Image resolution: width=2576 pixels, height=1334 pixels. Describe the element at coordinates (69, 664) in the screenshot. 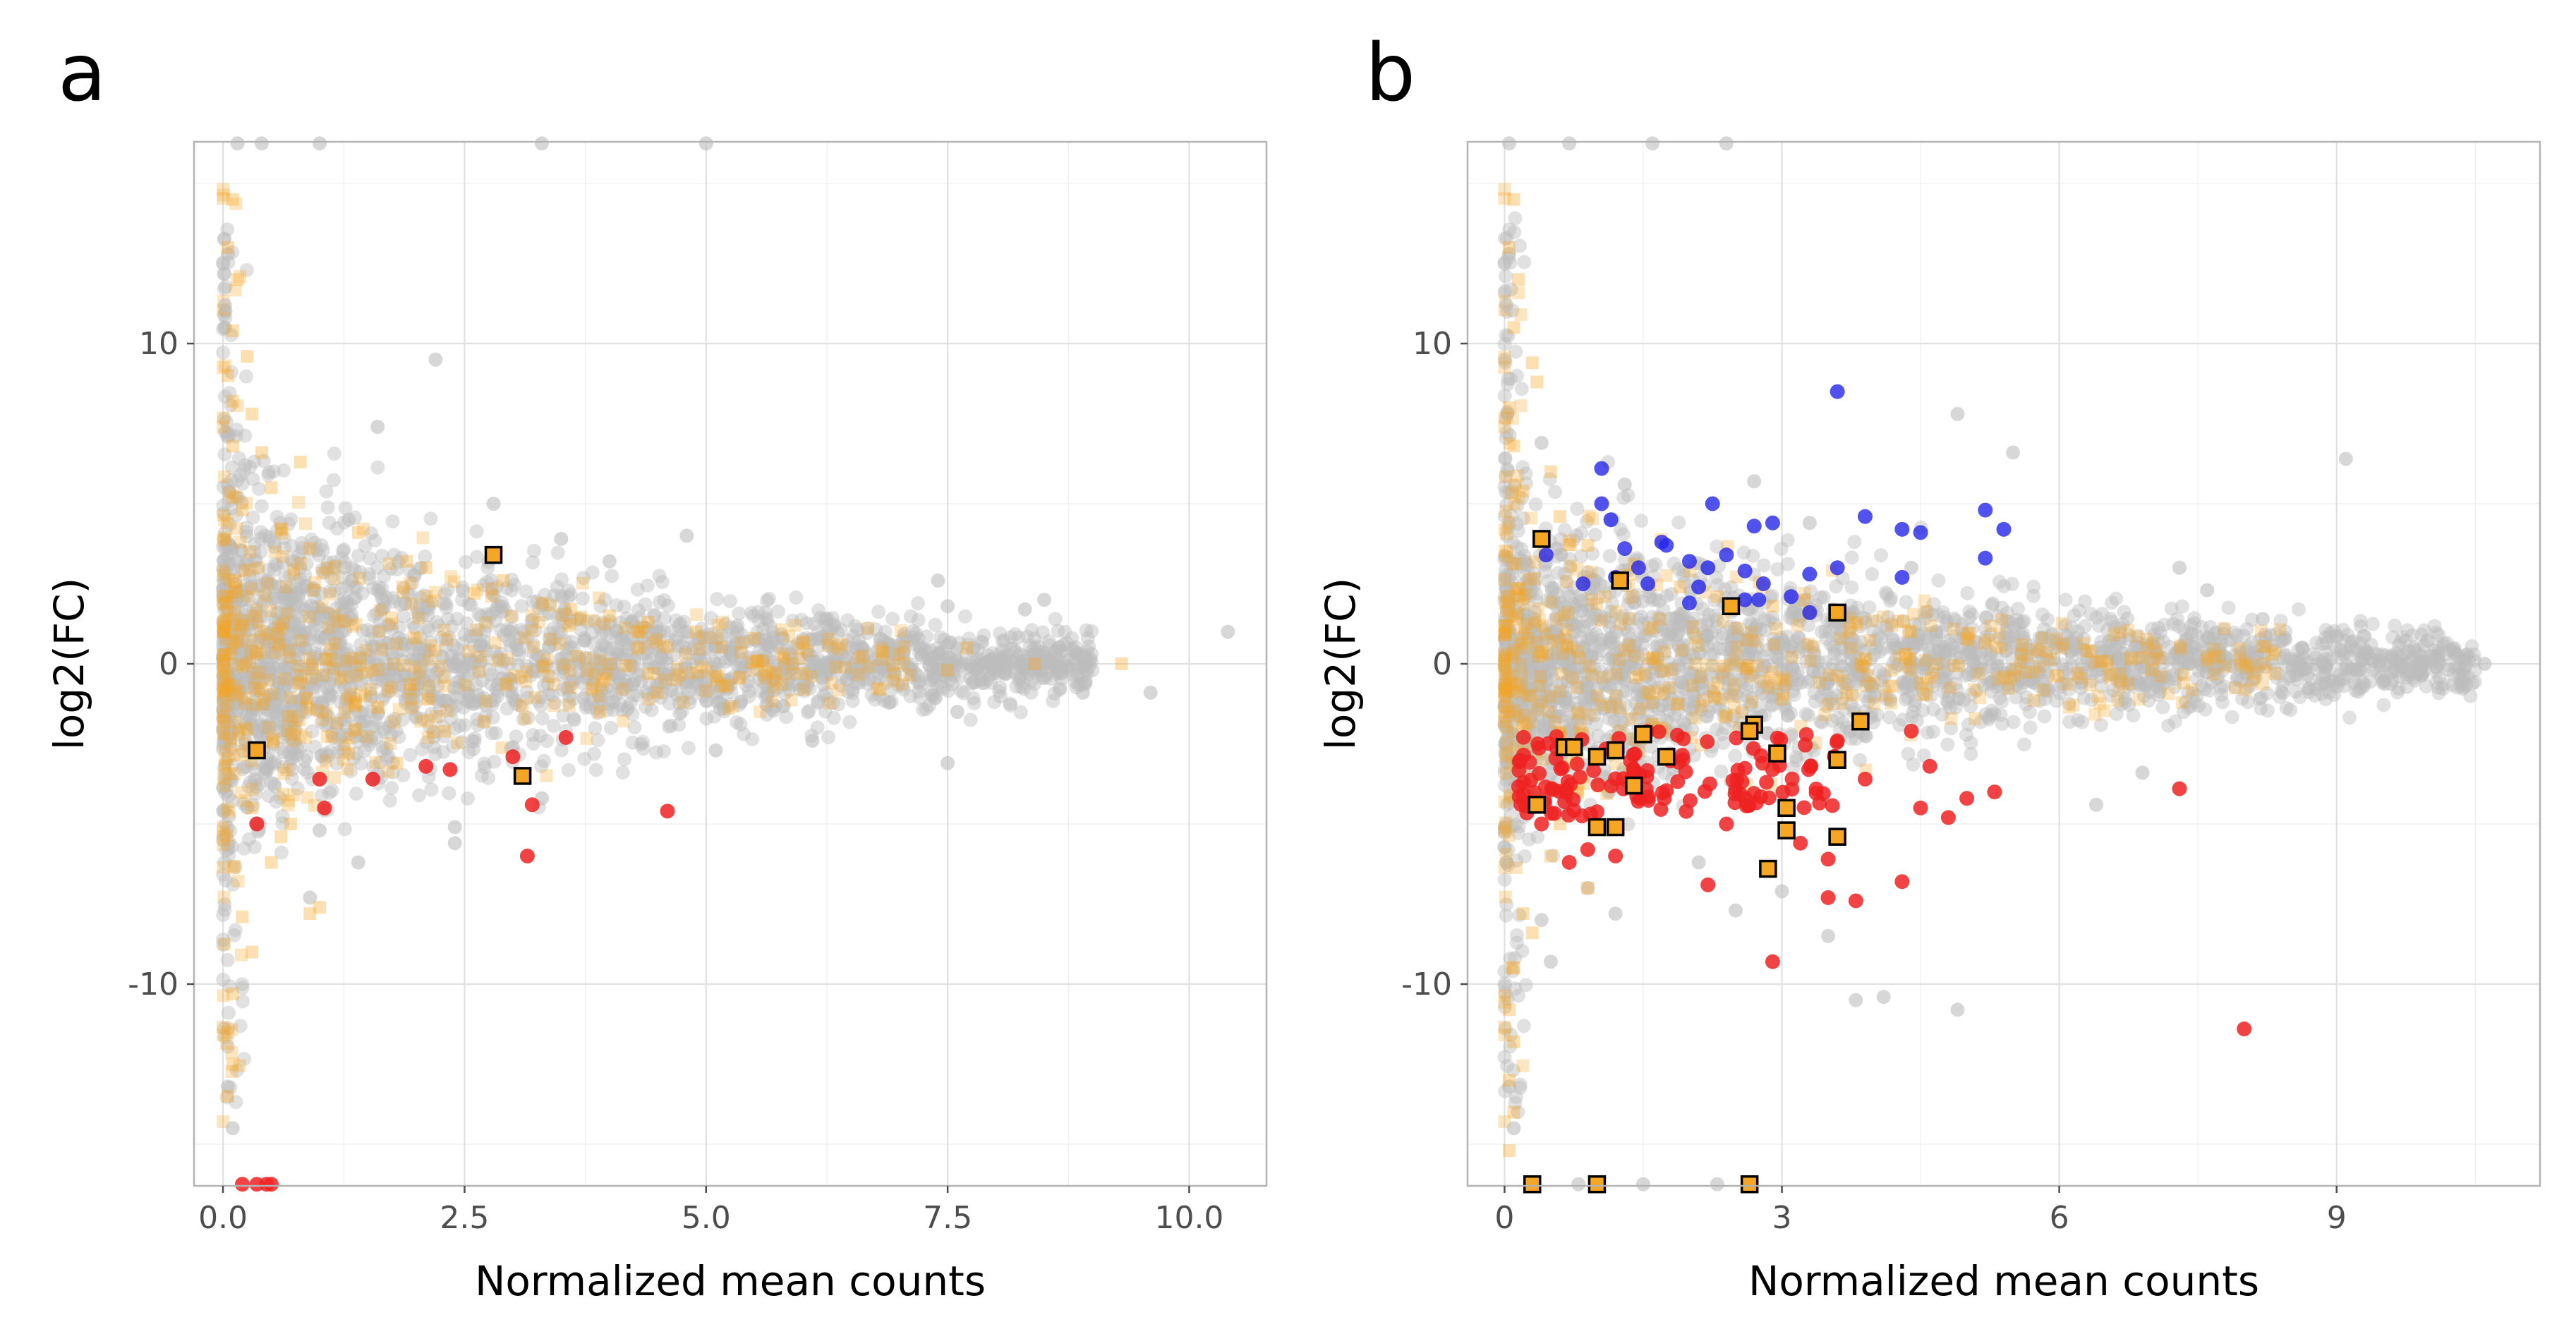

I see `panel-a-y-axis-title: log2(FC)` at that location.